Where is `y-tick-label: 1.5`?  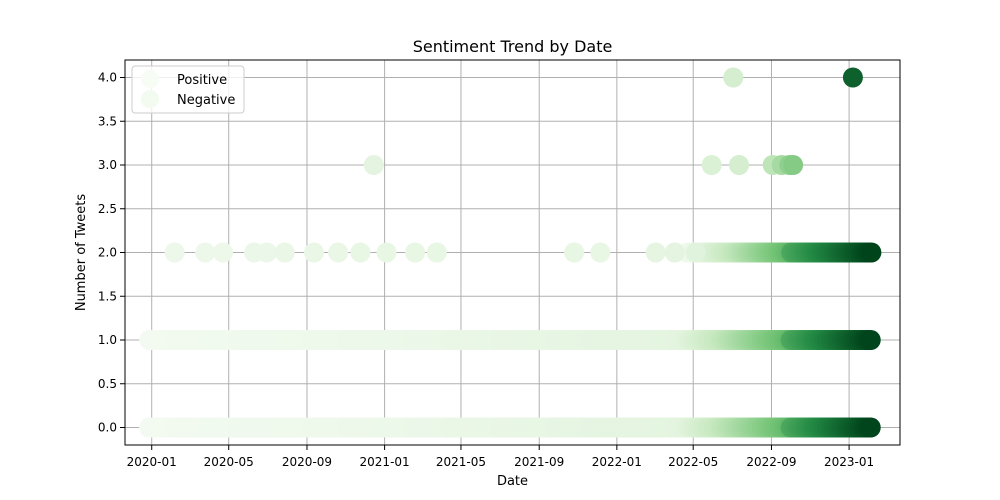
y-tick-label: 1.5 is located at coordinates (107, 296).